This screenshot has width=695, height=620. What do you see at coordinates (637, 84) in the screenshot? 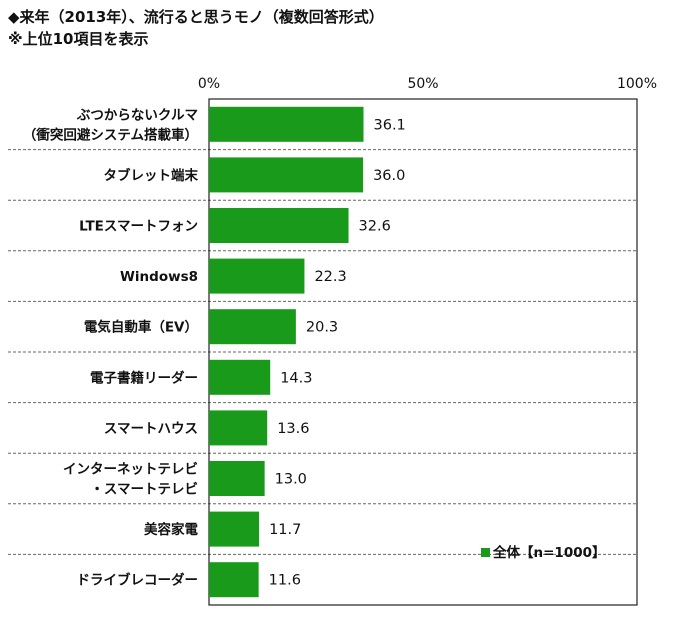
I see `x-tick-label: 100%` at bounding box center [637, 84].